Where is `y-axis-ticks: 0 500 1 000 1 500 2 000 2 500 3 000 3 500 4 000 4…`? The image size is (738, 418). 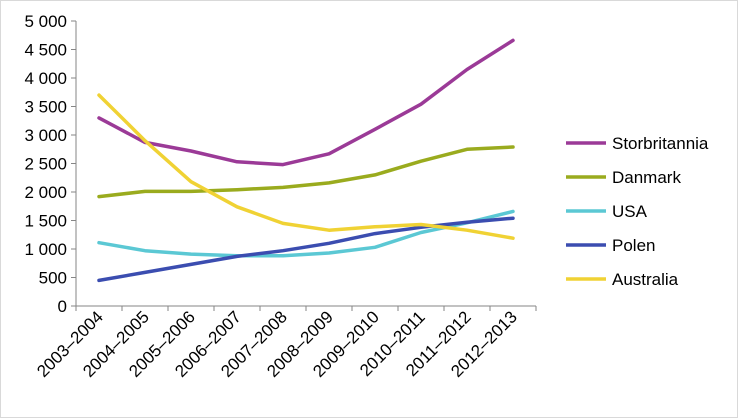 y-axis-ticks: 0 500 1 000 1 500 2 000 2 500 3 000 3 500 4 000 4… is located at coordinates (50, 164).